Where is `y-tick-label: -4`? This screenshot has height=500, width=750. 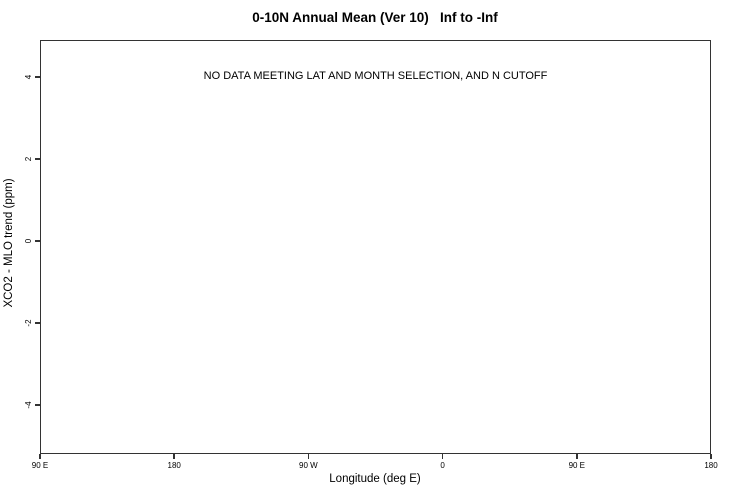
y-tick-label: -4 is located at coordinates (28, 405).